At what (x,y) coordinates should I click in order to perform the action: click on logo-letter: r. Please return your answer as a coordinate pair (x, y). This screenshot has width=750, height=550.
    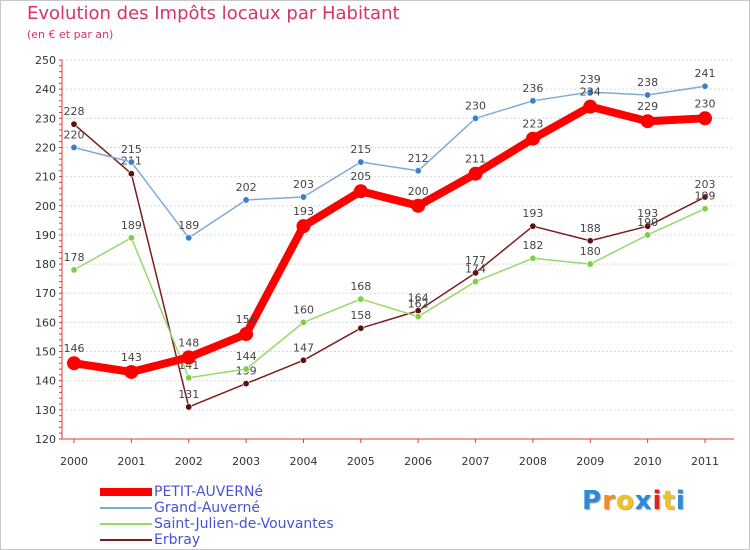
    Looking at the image, I should click on (609, 501).